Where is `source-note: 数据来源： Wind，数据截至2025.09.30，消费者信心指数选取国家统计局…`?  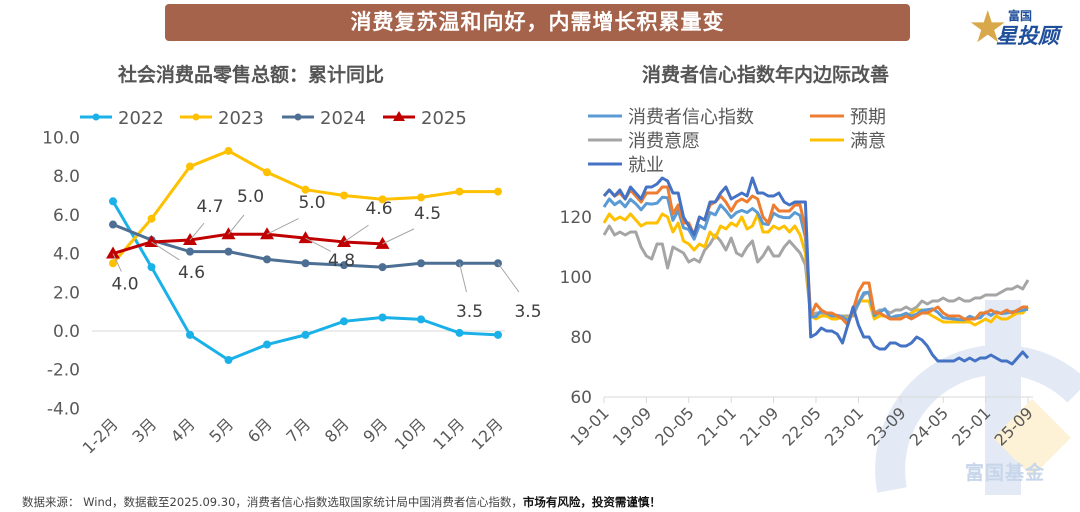 source-note: 数据来源： Wind，数据截至2025.09.30，消费者信心指数选取国家统计局… is located at coordinates (272, 502).